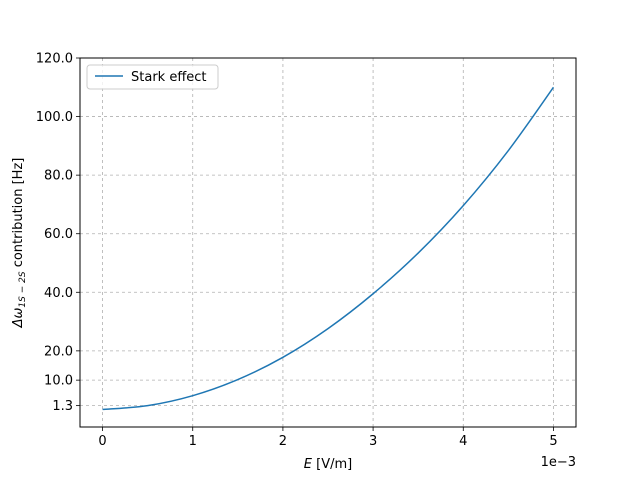 The width and height of the screenshot is (640, 480). I want to click on y-tick-label: 100.0, so click(54, 117).